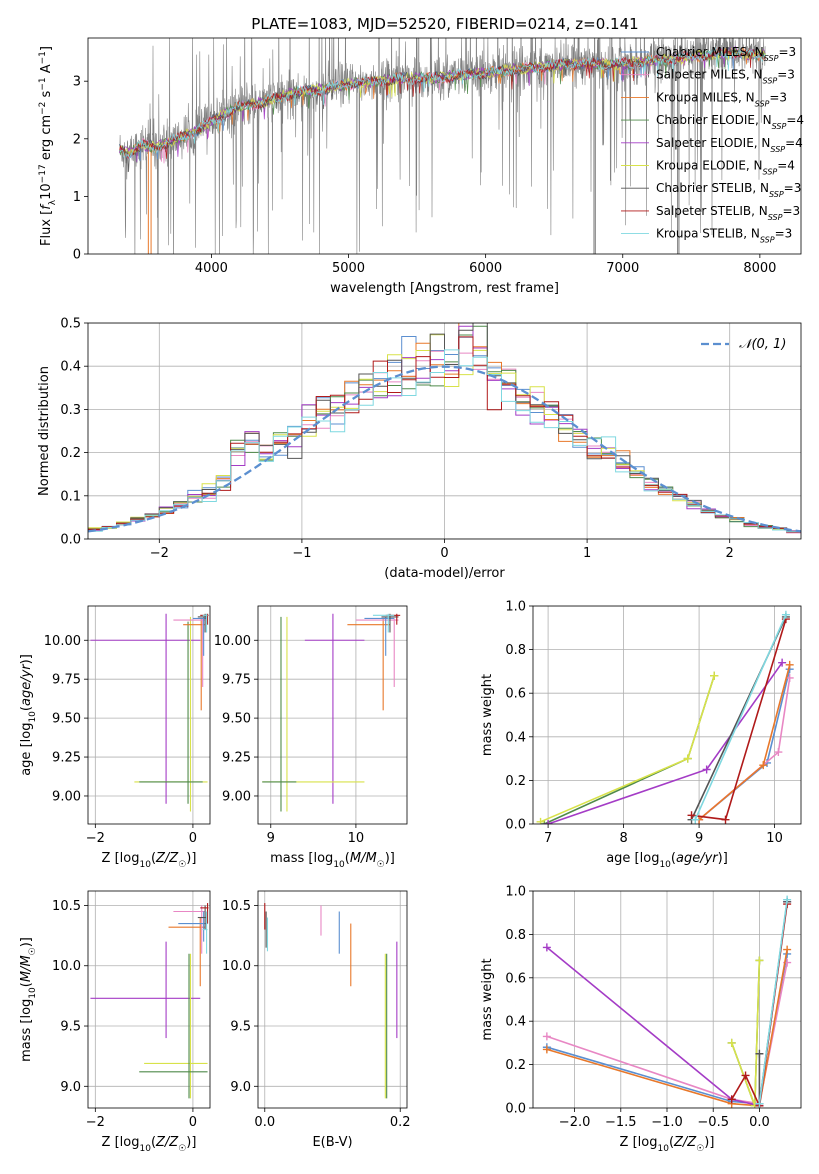 This screenshot has height=1174, width=819. What do you see at coordinates (332, 1142) in the screenshot?
I see `x-axis-label: E(B-V)` at bounding box center [332, 1142].